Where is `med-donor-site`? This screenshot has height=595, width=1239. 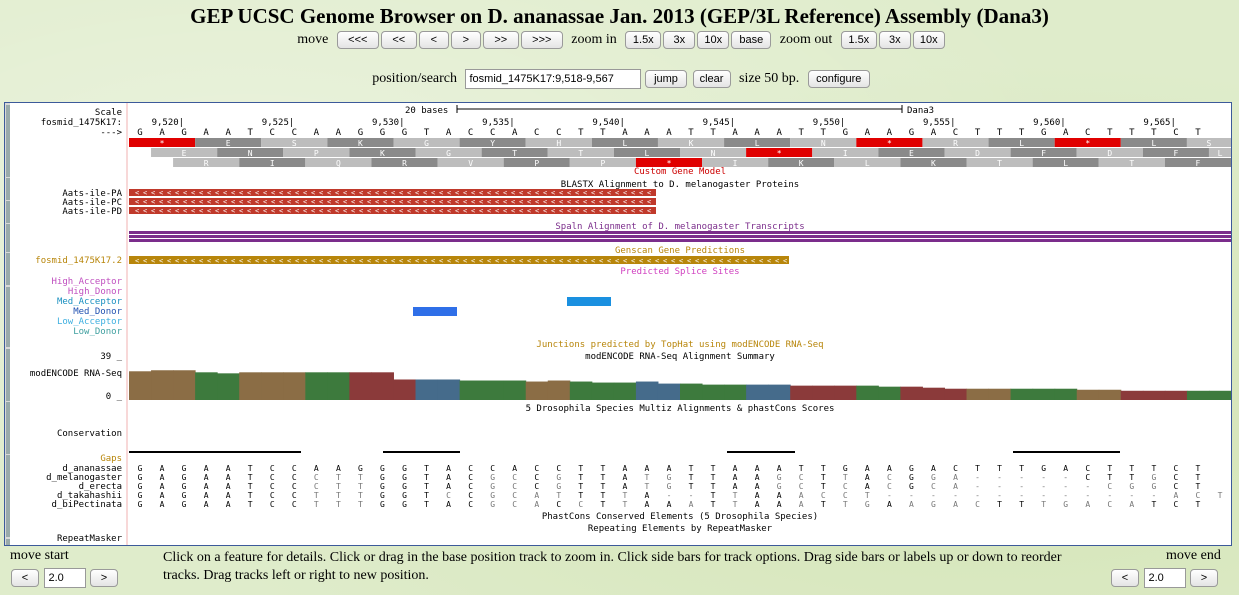 med-donor-site is located at coordinates (435, 311).